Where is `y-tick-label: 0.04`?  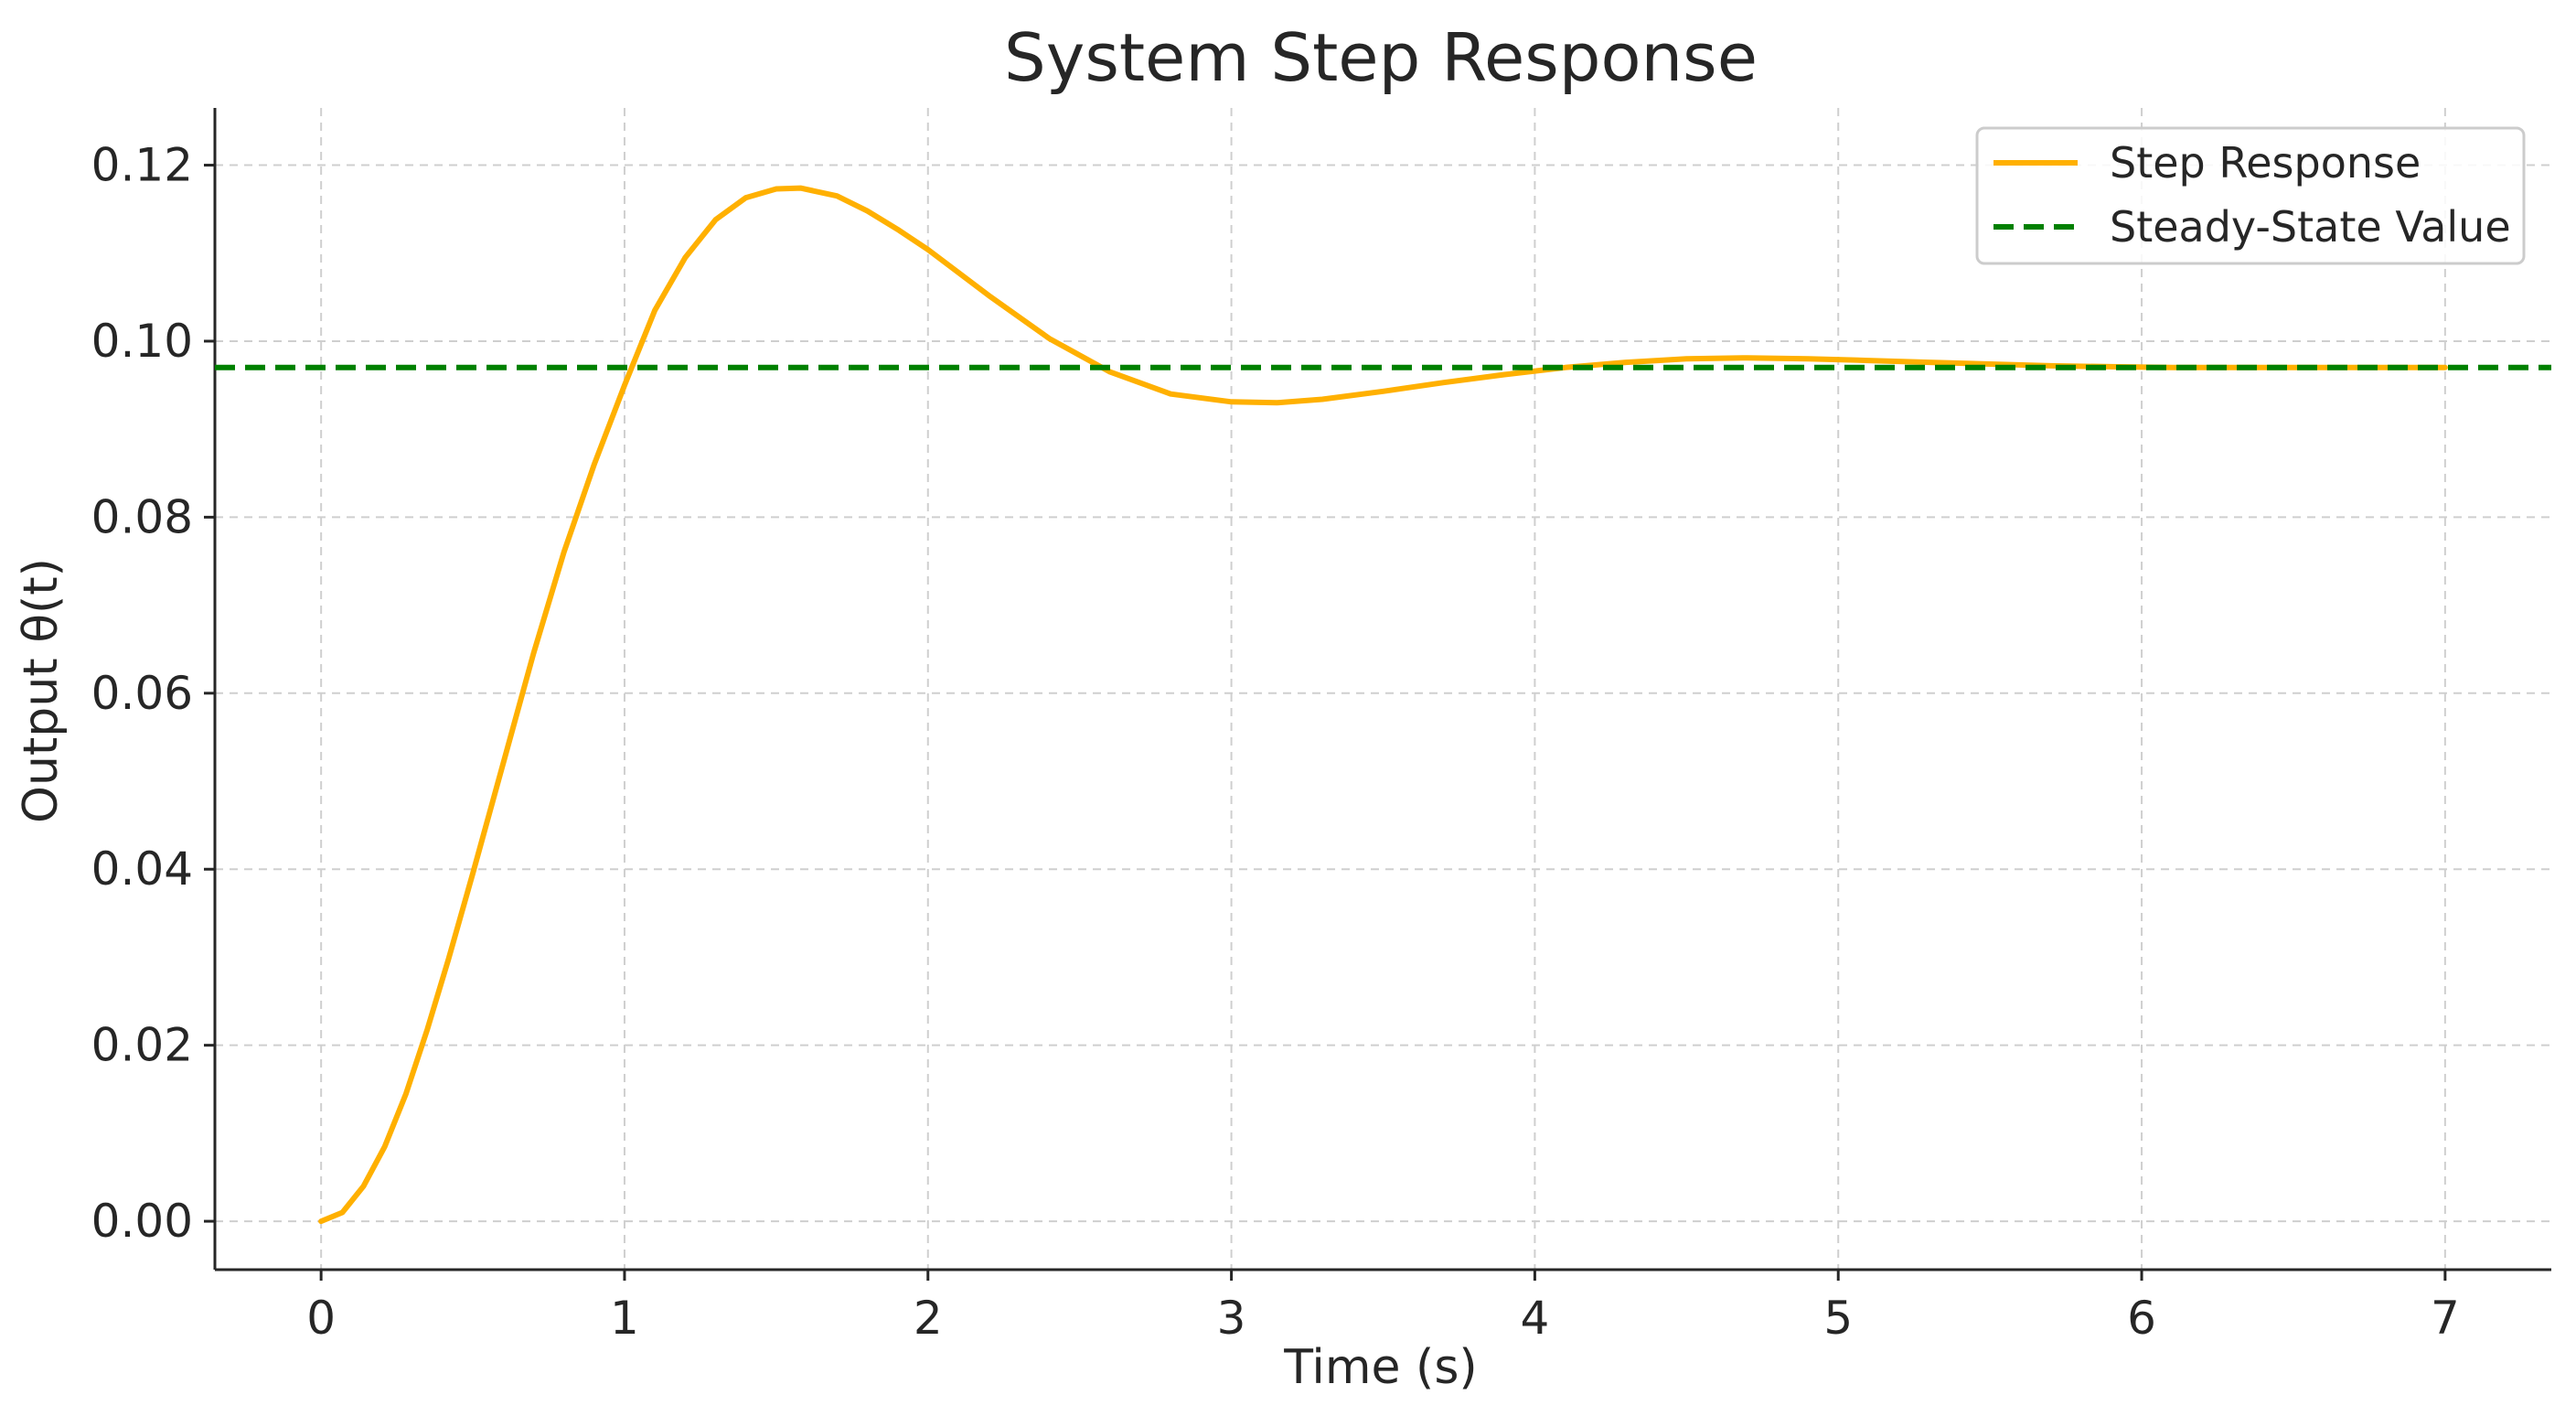
y-tick-label: 0.04 is located at coordinates (142, 869).